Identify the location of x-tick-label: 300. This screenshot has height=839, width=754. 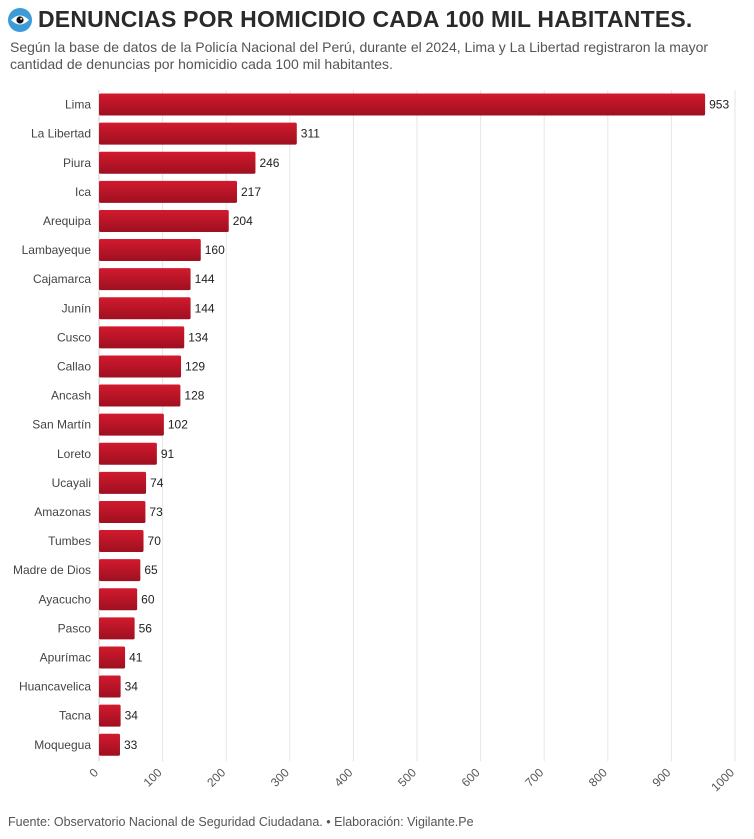
(280, 777).